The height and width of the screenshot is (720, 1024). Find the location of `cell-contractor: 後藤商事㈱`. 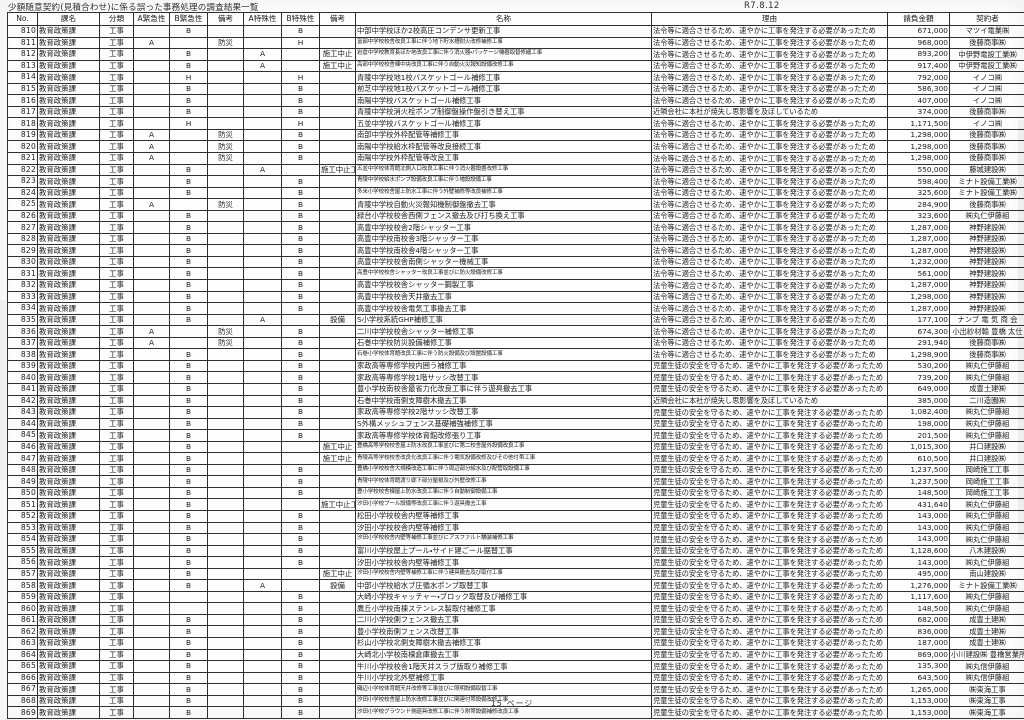

cell-contractor: 後藤商事㈱ is located at coordinates (986, 354).